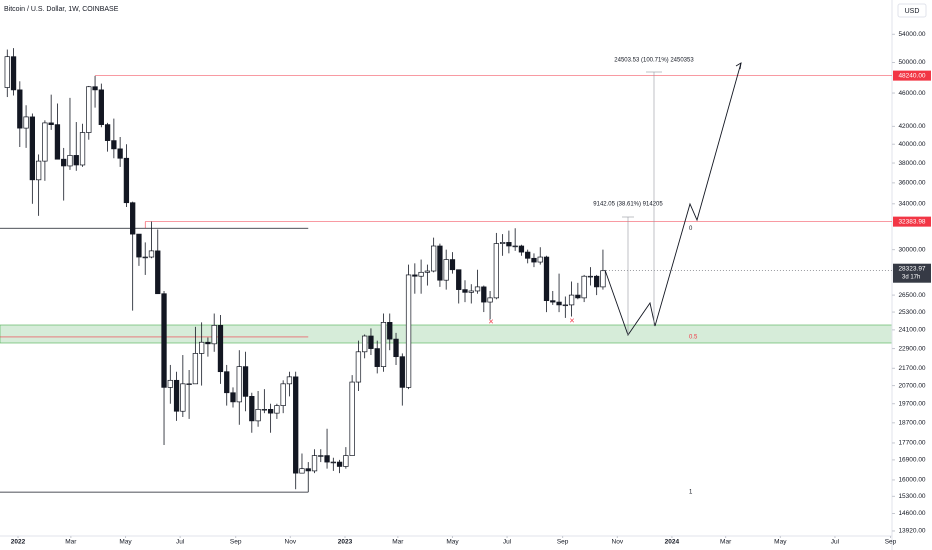  I want to click on y-tick-label: 13920.00, so click(911, 531).